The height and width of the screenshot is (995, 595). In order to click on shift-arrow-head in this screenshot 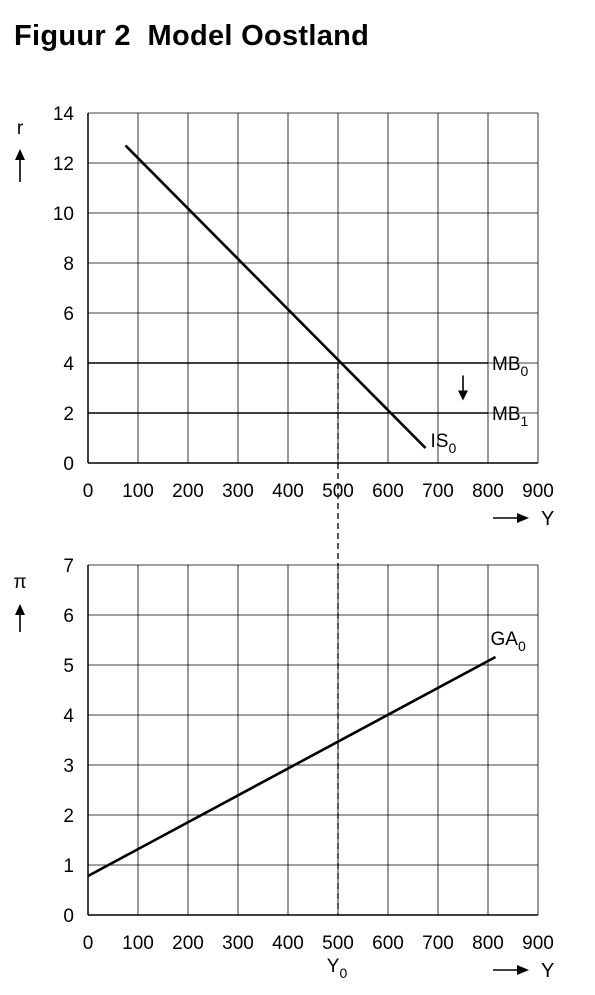, I will do `click(463, 395)`.